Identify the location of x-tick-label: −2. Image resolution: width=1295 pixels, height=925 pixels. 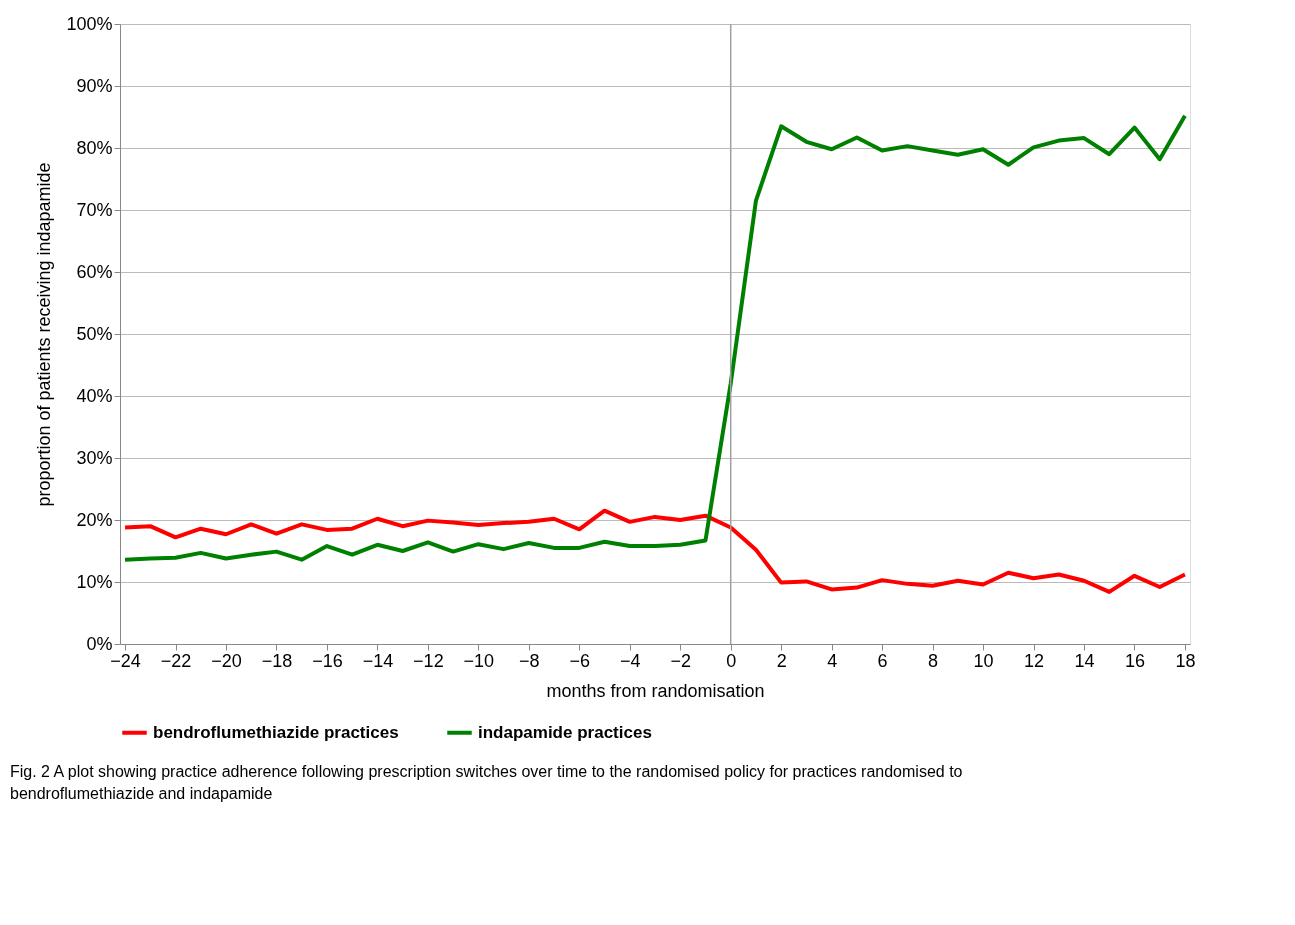
(680, 660).